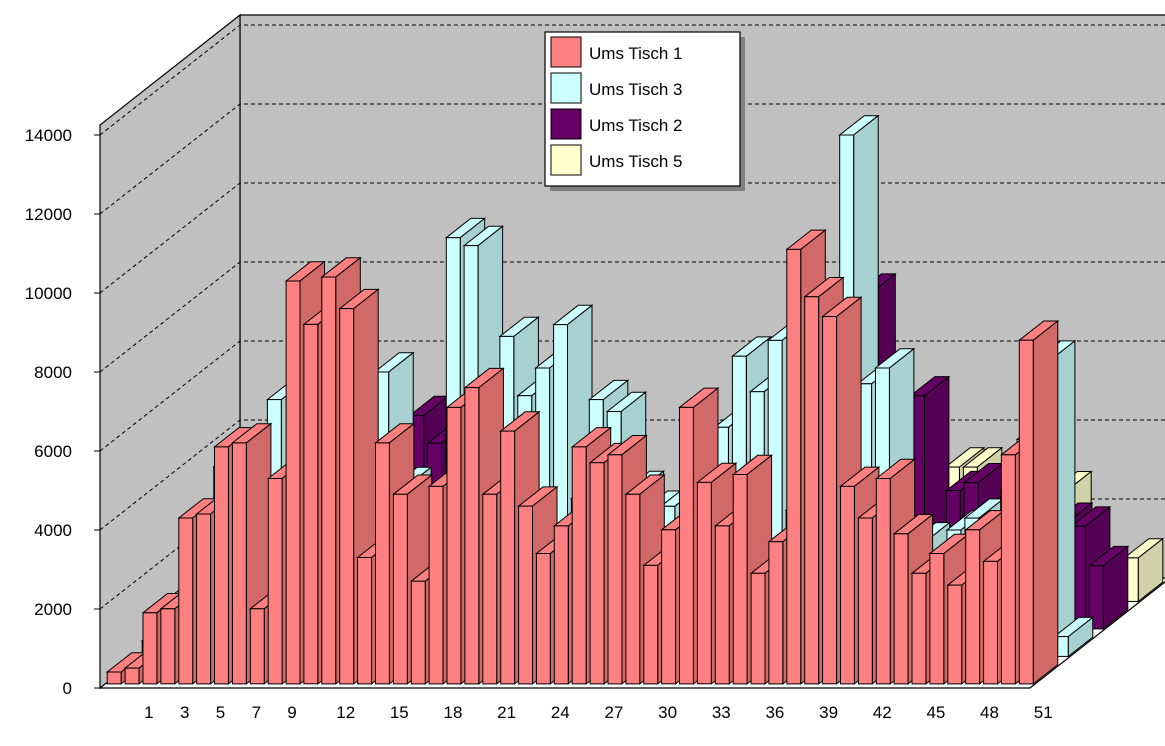 The image size is (1165, 746). Describe the element at coordinates (53, 609) in the screenshot. I see `y-tick-label: 2000` at that location.